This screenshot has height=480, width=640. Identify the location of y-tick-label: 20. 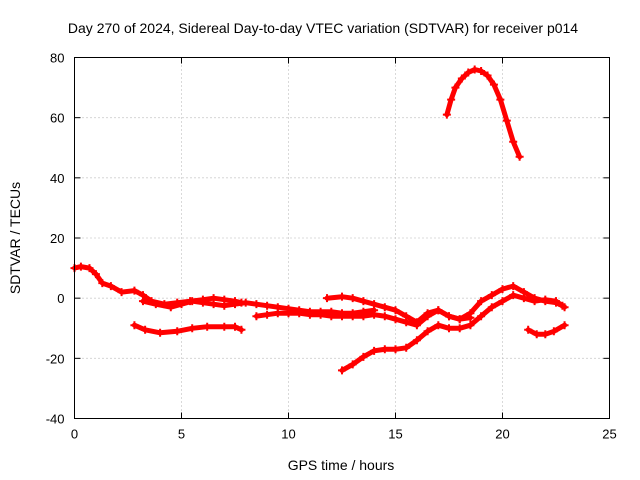
(57, 238).